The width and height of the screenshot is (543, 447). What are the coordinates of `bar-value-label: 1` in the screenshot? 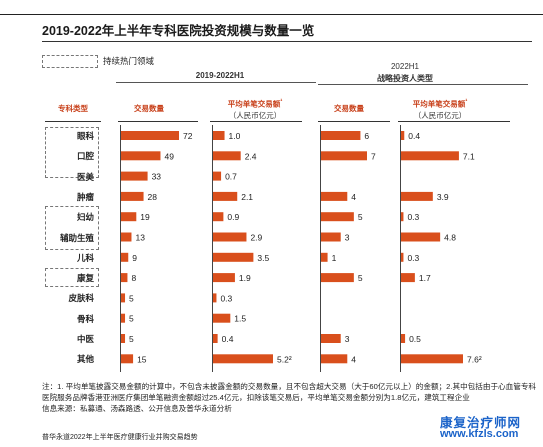 It's located at (334, 258).